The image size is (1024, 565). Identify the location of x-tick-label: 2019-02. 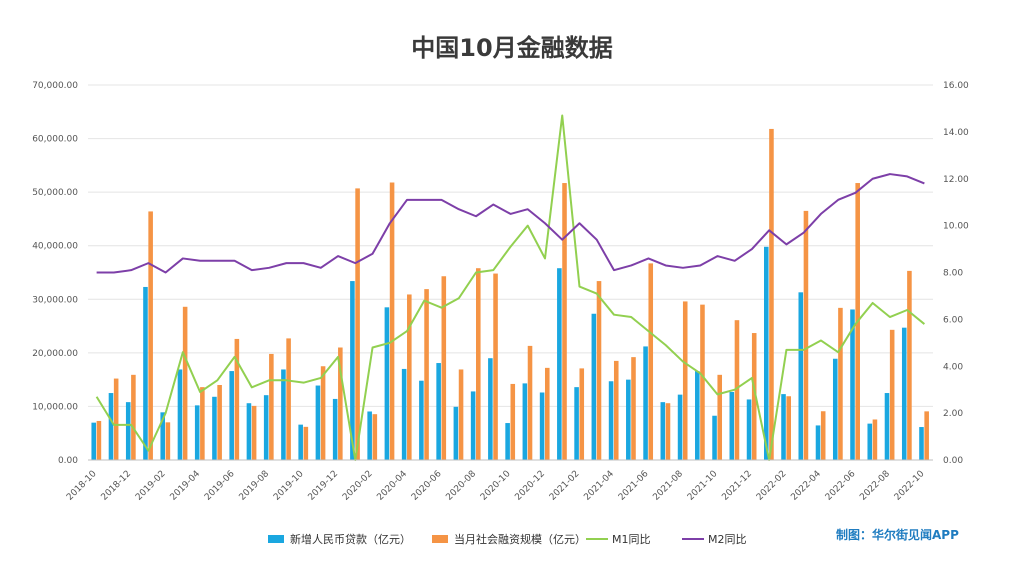
(151, 486).